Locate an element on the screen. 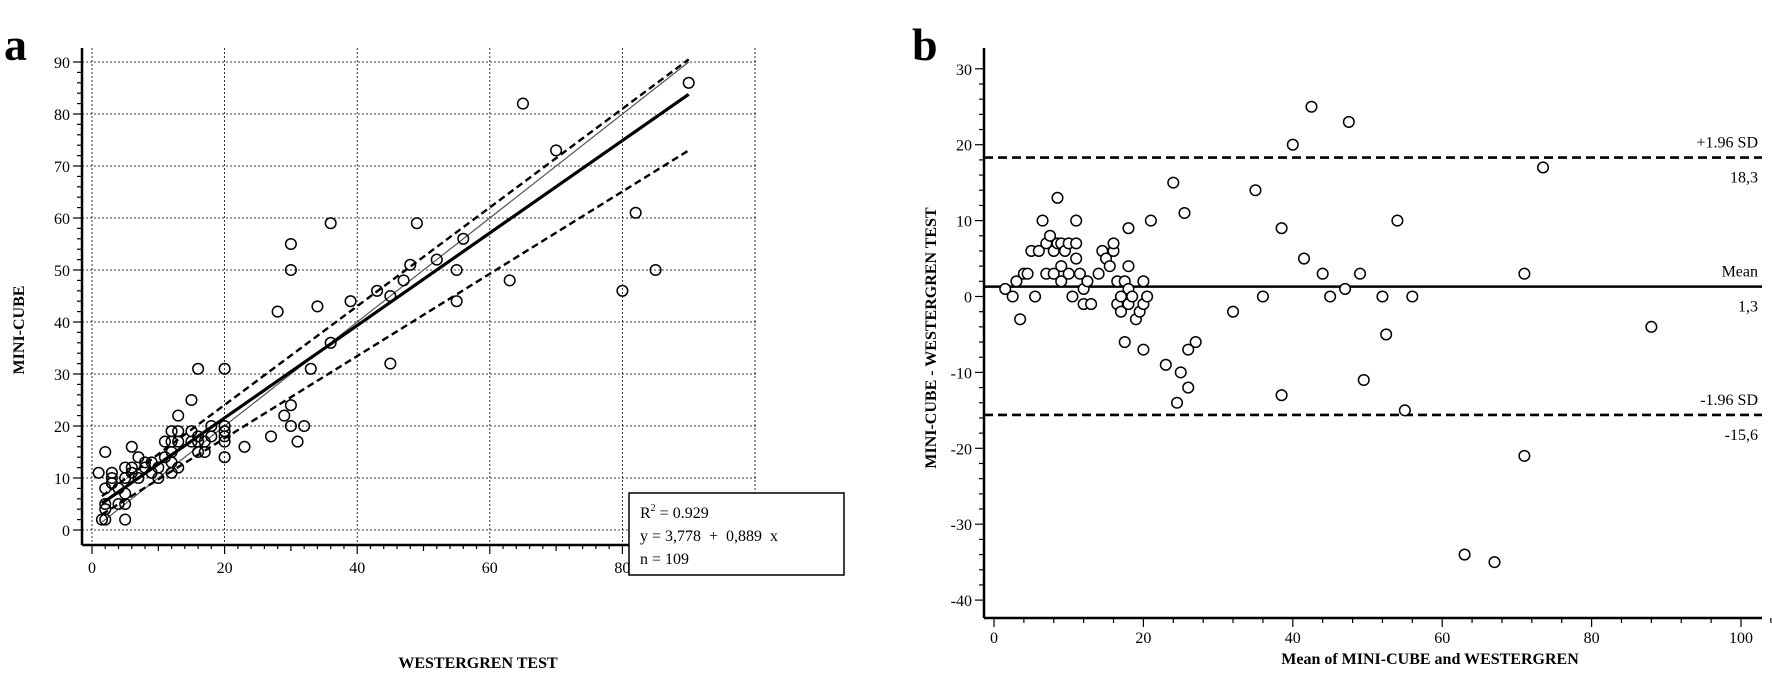 Image resolution: width=1772 pixels, height=680 pixels. y-tick-label: 20 is located at coordinates (62, 427).